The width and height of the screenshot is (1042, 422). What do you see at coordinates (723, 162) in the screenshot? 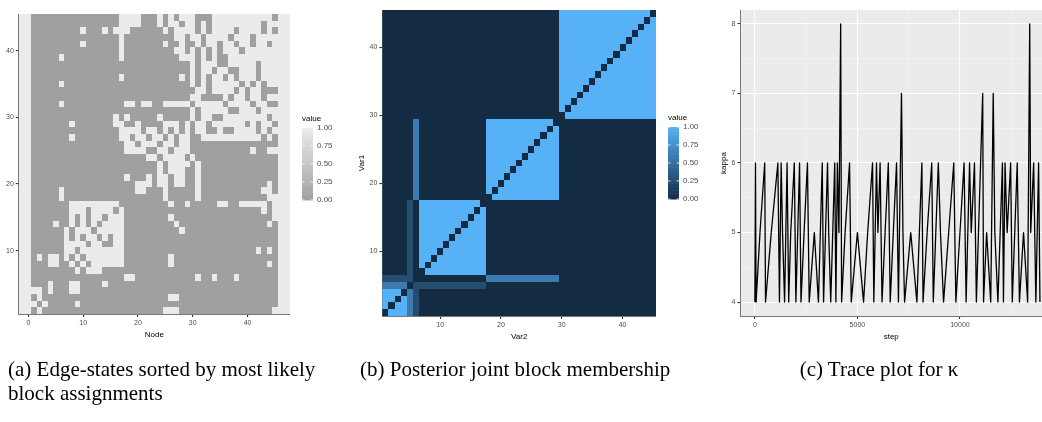
I see `y-axis-title: kappa` at bounding box center [723, 162].